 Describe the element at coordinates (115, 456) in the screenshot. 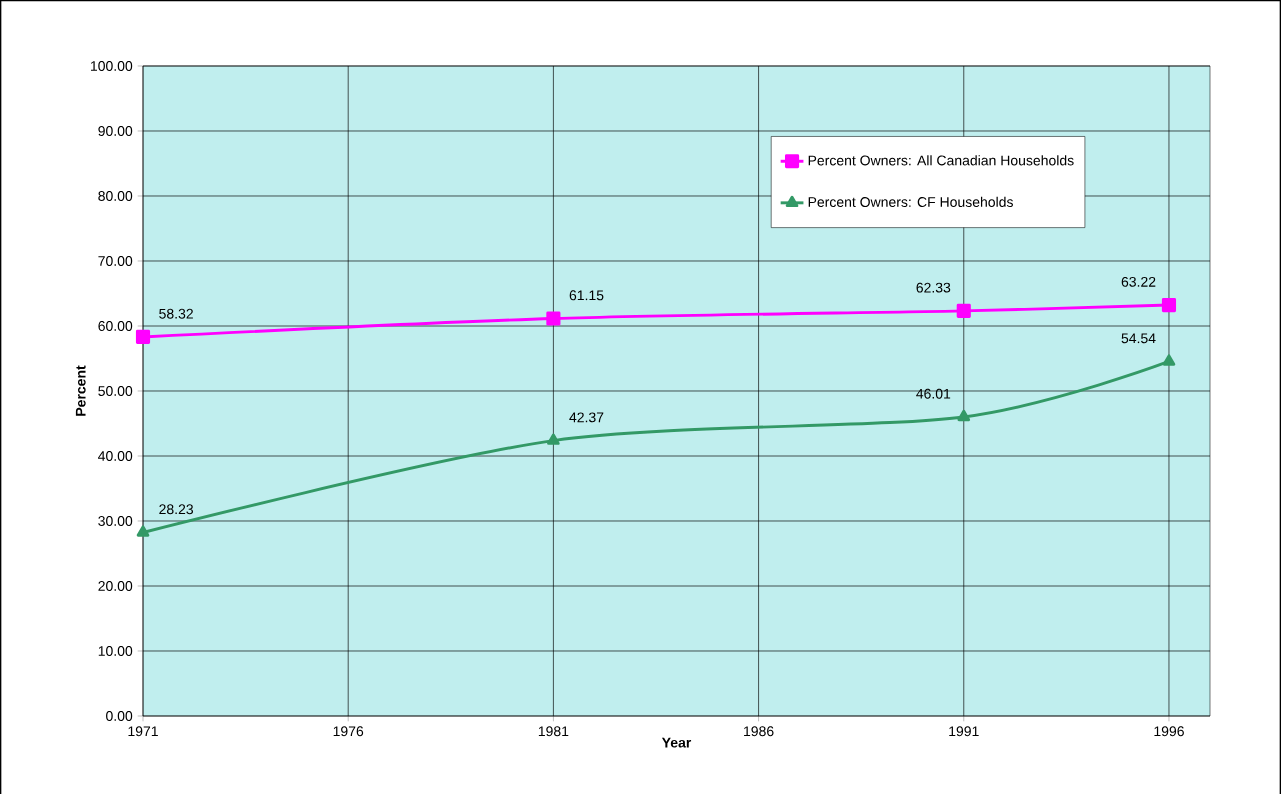

I see `y-tick-label: 40.00` at that location.